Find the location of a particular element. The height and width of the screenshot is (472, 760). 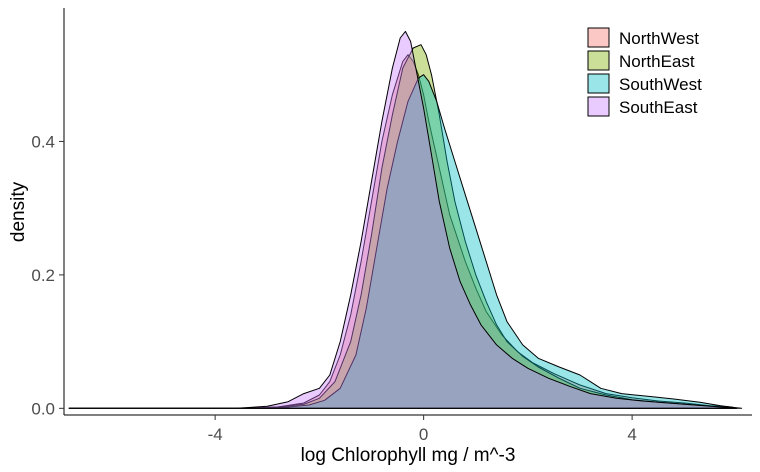

y-tick-label: 0.0 is located at coordinates (43, 408).